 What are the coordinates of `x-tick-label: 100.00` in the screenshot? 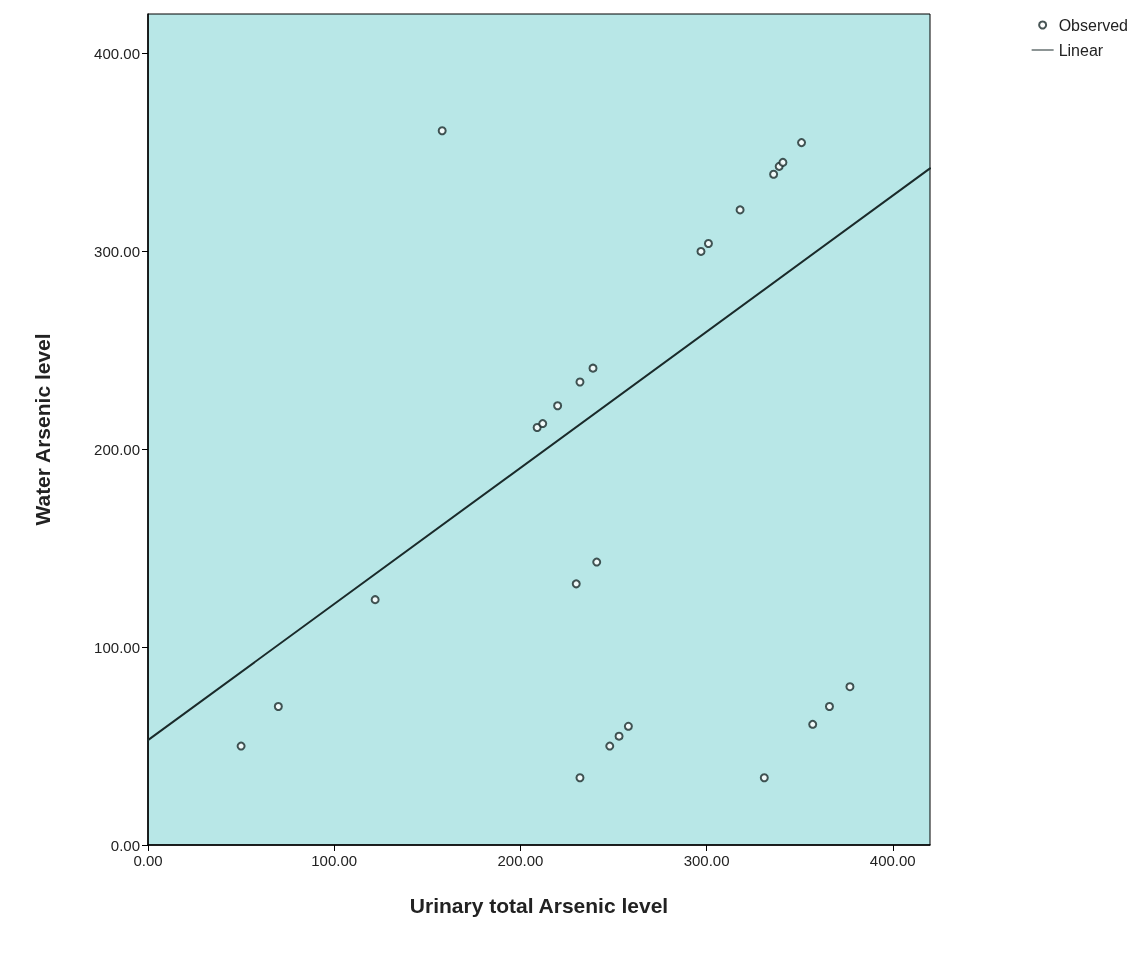 It's located at (334, 860).